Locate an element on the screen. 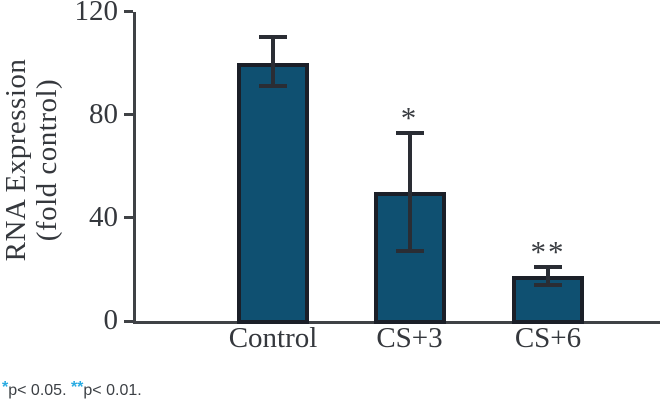 The image size is (660, 406). significance-label: * is located at coordinates (409, 117).